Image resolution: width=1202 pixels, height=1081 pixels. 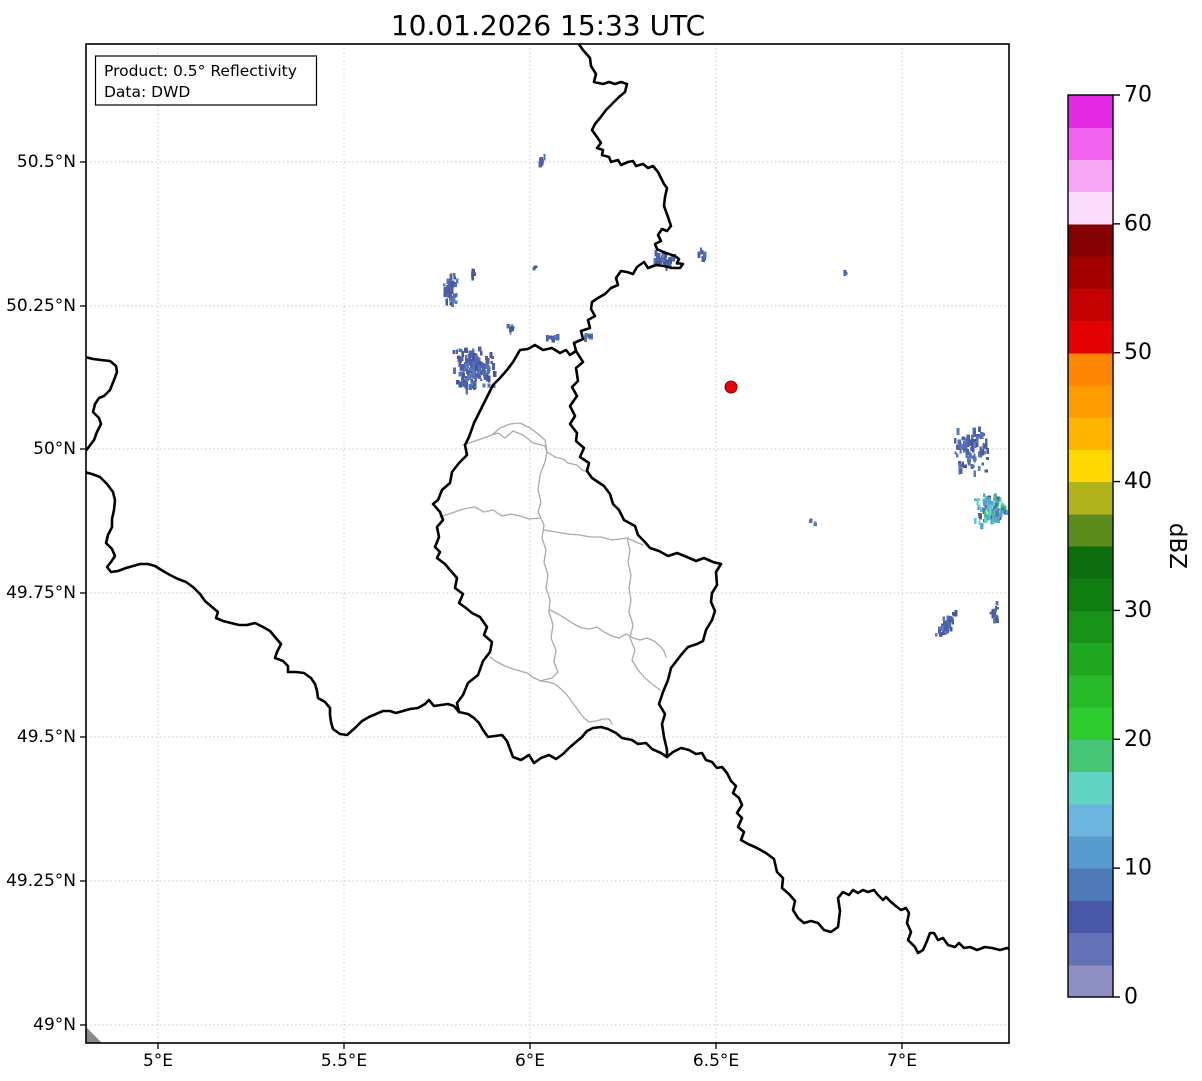 I want to click on radar-echo-cluster-echo-g, so click(x=845, y=273).